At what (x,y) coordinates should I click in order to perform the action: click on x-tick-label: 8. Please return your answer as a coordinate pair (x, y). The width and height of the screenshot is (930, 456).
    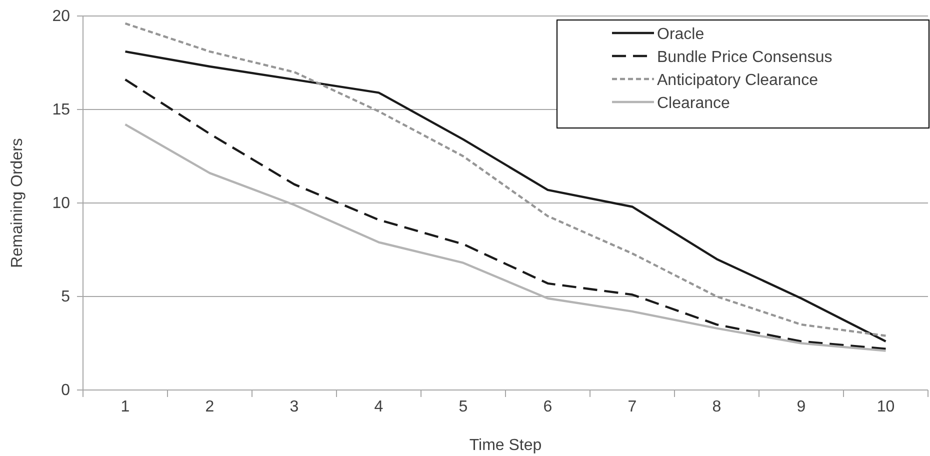
    Looking at the image, I should click on (717, 407).